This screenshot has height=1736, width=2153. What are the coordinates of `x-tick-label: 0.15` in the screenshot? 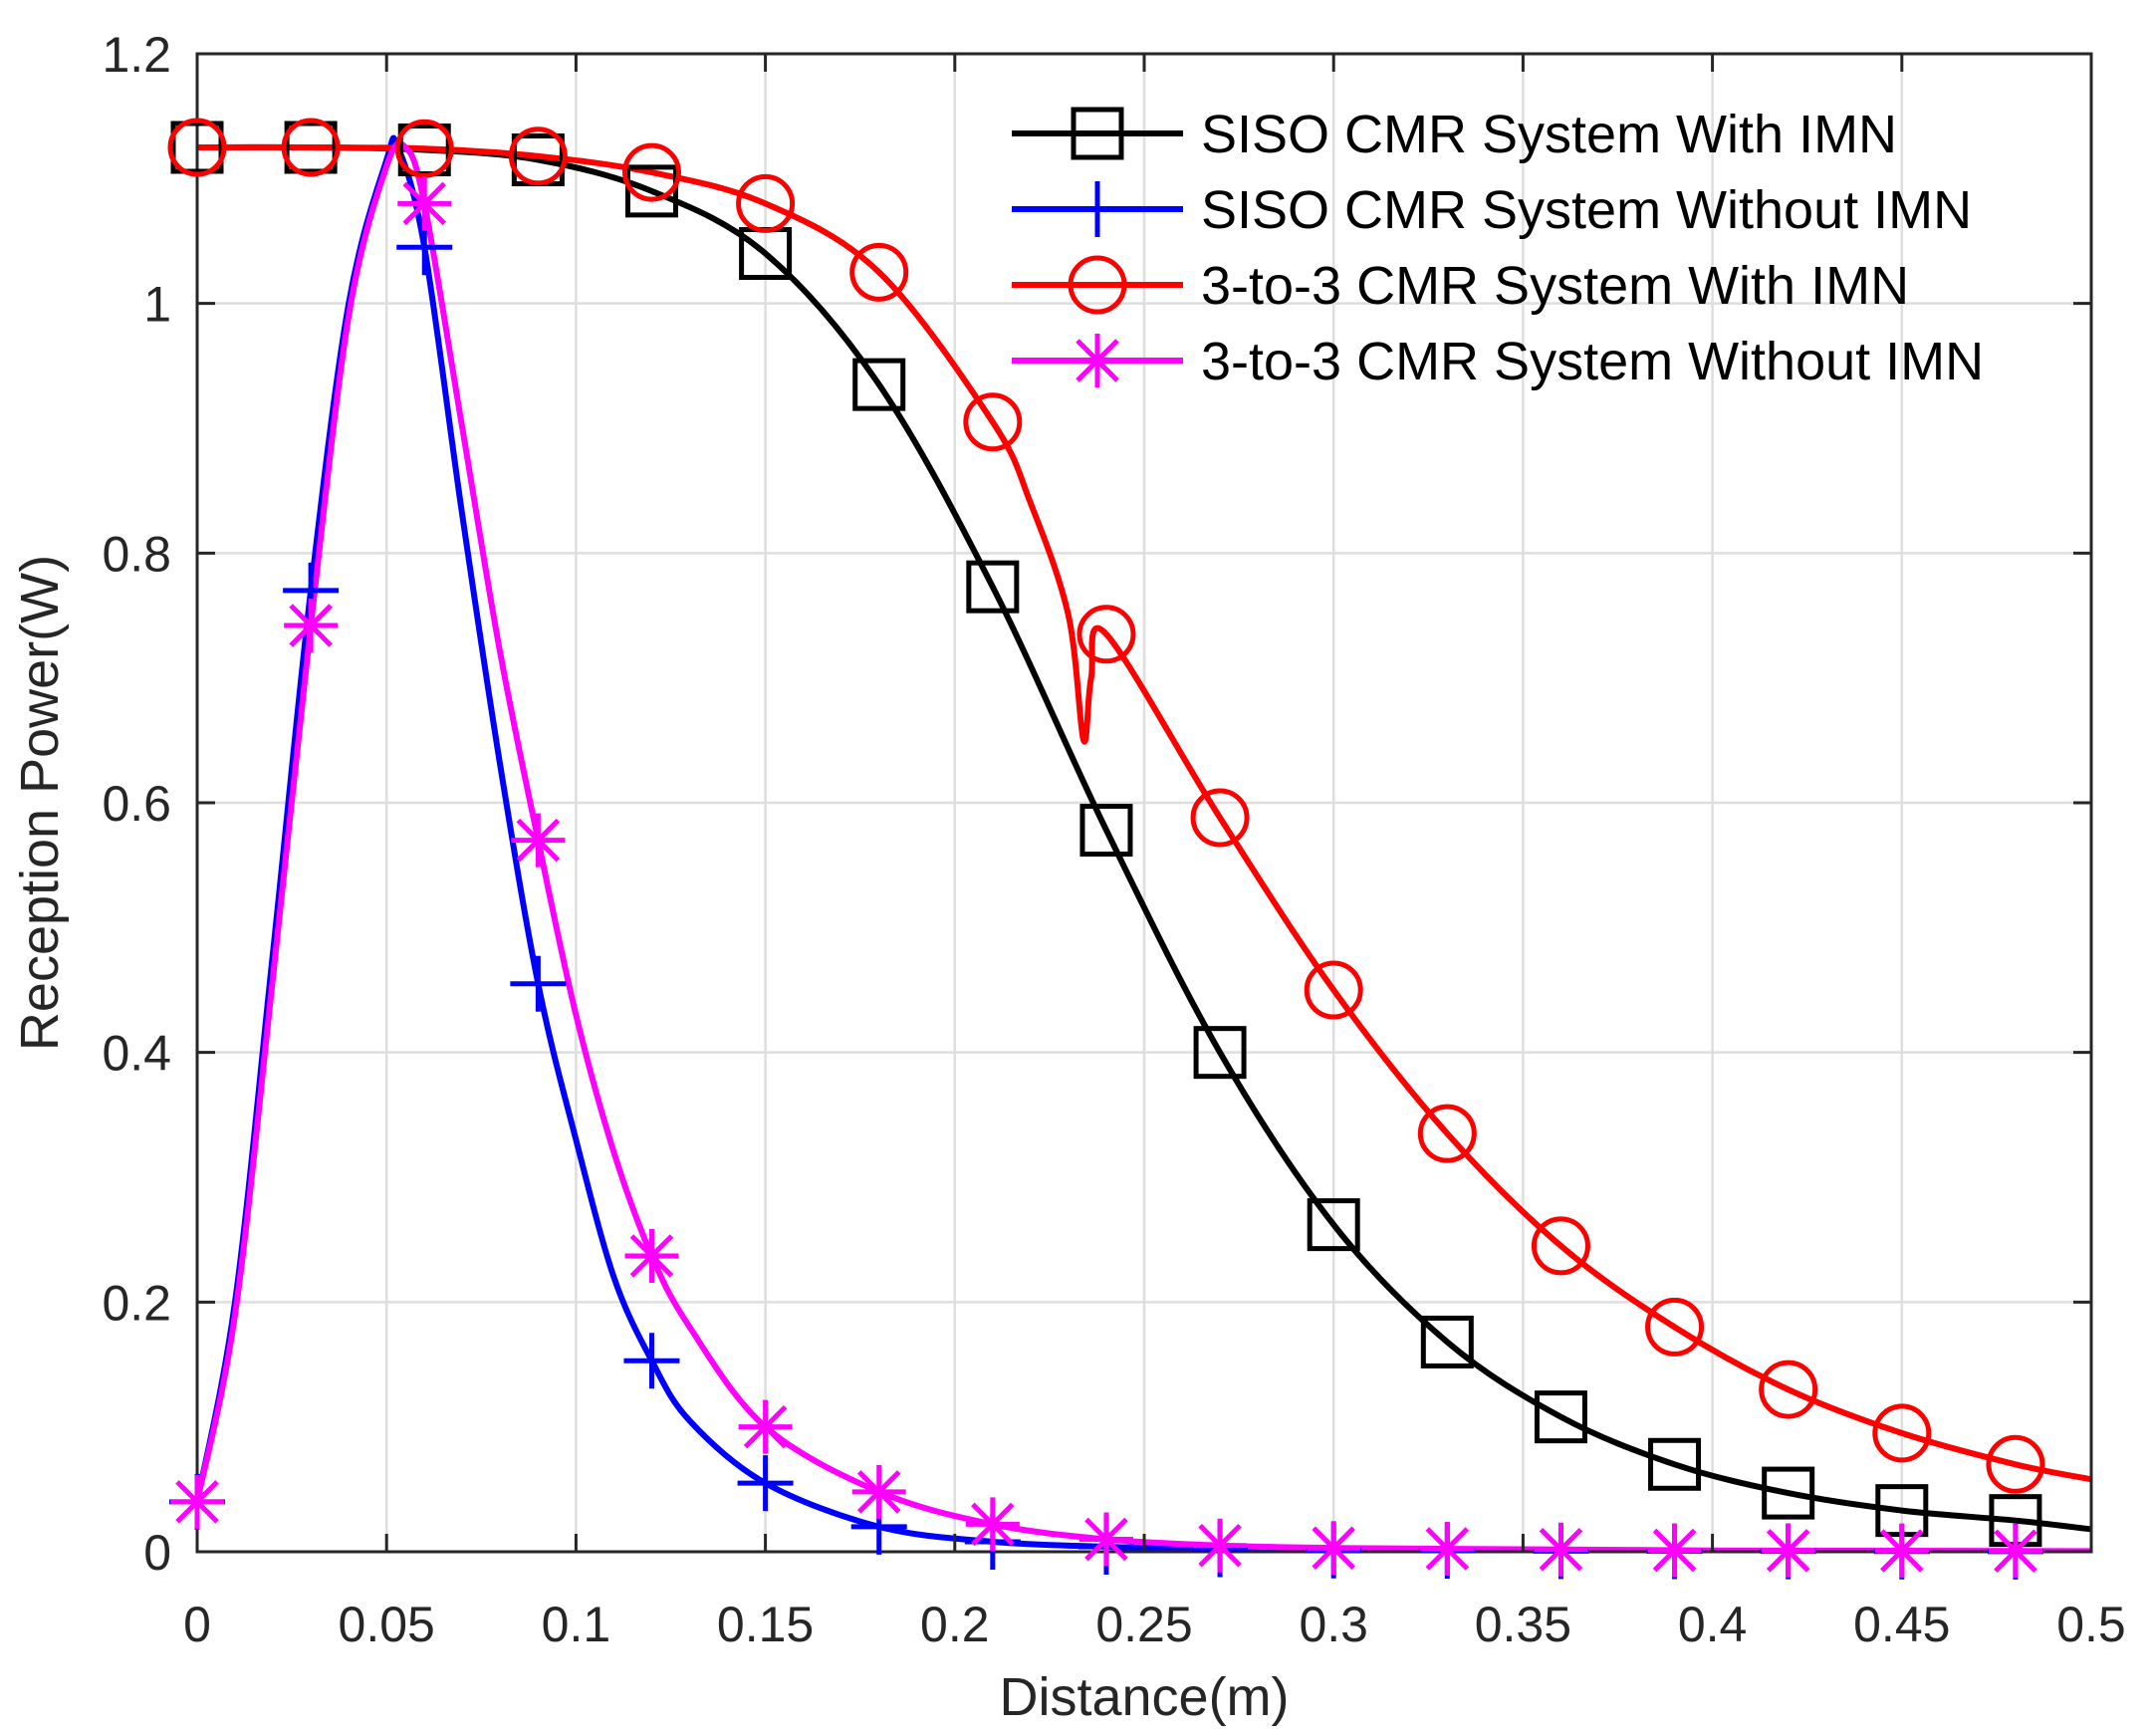 It's located at (765, 1624).